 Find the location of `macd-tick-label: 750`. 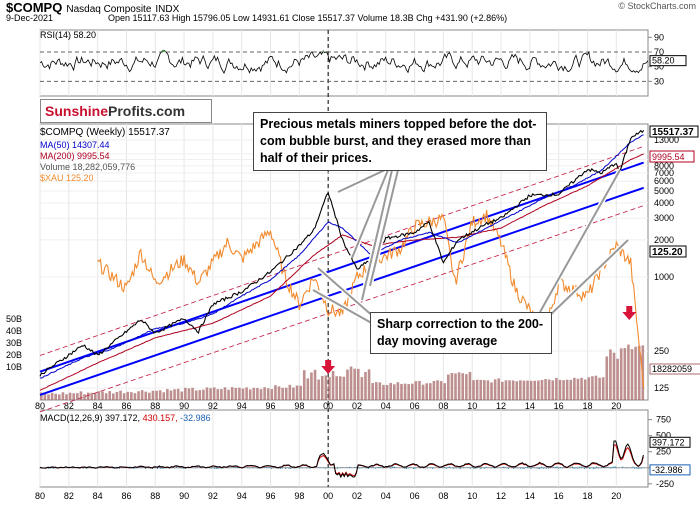

macd-tick-label: 750 is located at coordinates (663, 420).